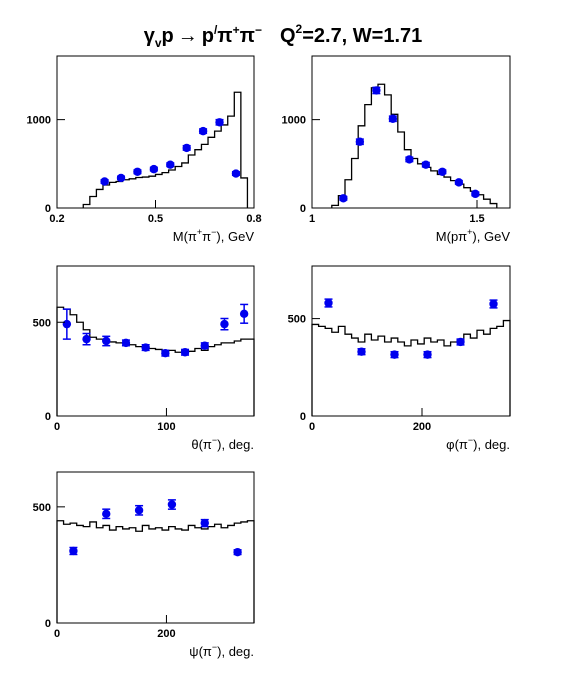 The height and width of the screenshot is (680, 567). What do you see at coordinates (155, 219) in the screenshot?
I see `x-tick-label: 0.5` at bounding box center [155, 219].